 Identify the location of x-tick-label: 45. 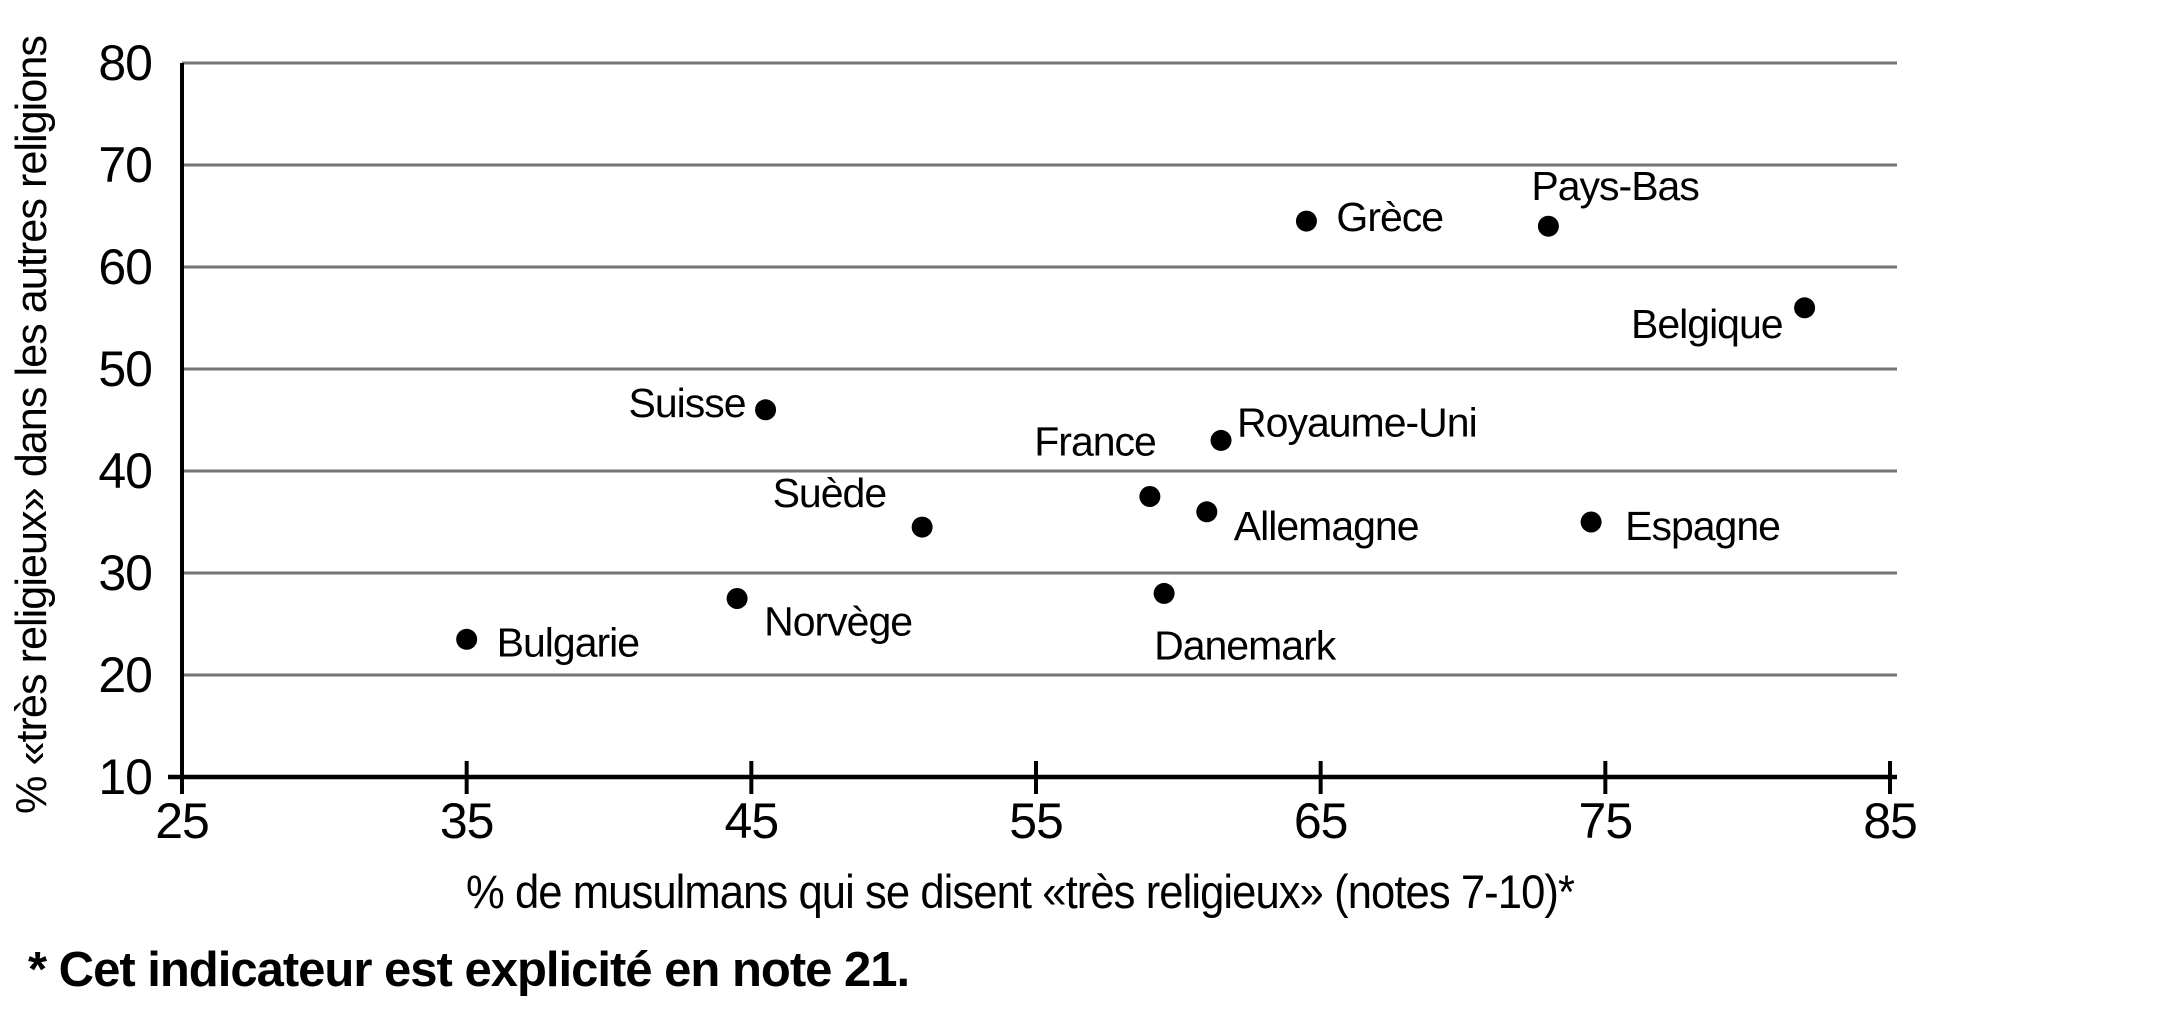
(752, 821).